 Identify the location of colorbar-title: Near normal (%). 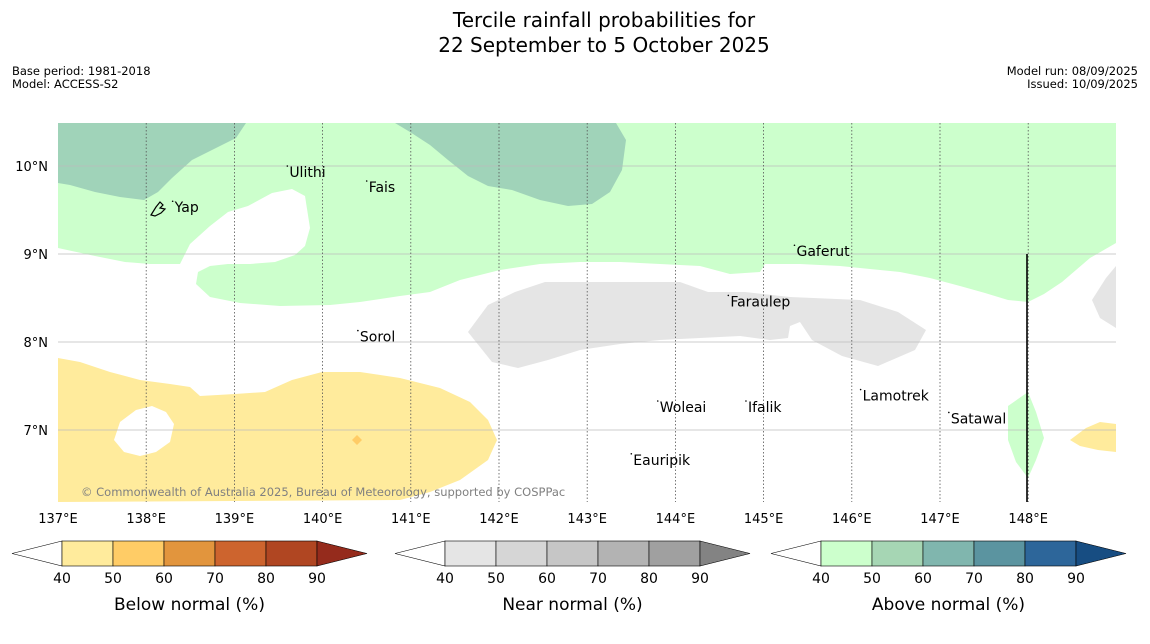
(572, 605).